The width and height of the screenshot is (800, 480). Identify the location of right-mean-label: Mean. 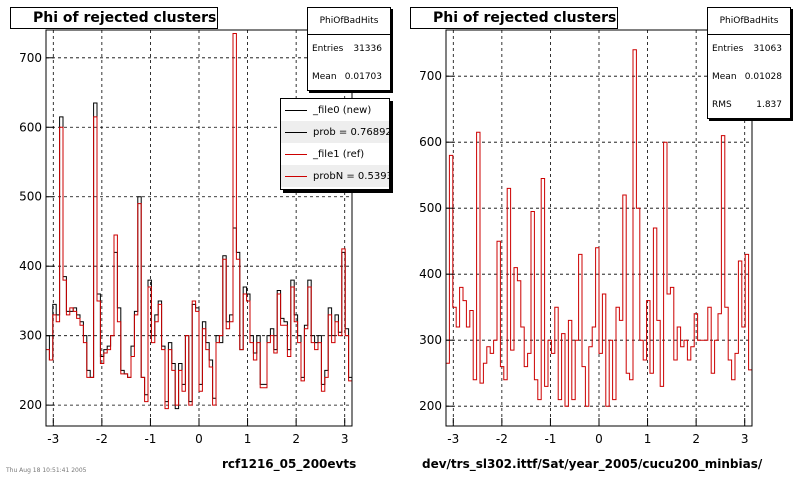
(724, 77).